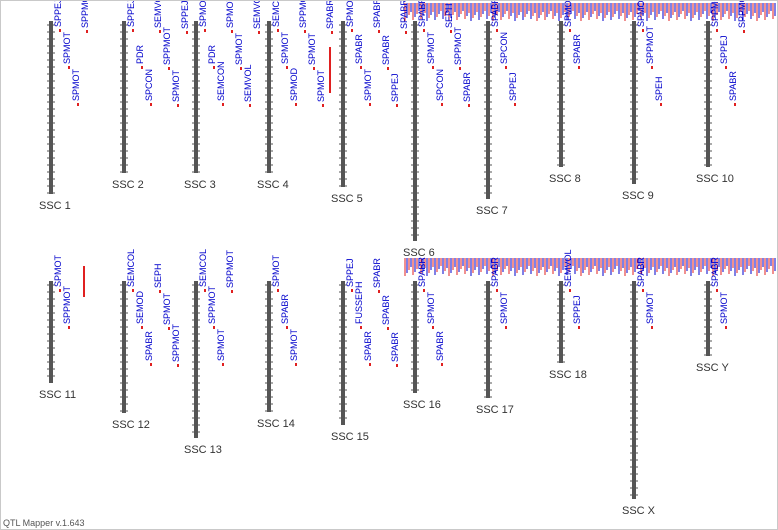 The width and height of the screenshot is (778, 530). What do you see at coordinates (639, 387) in the screenshot?
I see `chromosome-ssc-x: SPABR SPMOT SSC X` at bounding box center [639, 387].